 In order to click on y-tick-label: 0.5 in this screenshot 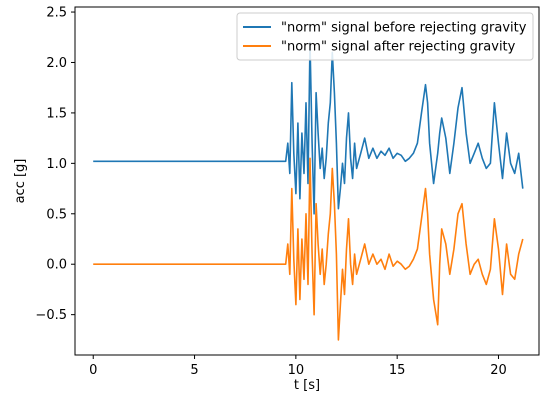, I will do `click(56, 214)`.